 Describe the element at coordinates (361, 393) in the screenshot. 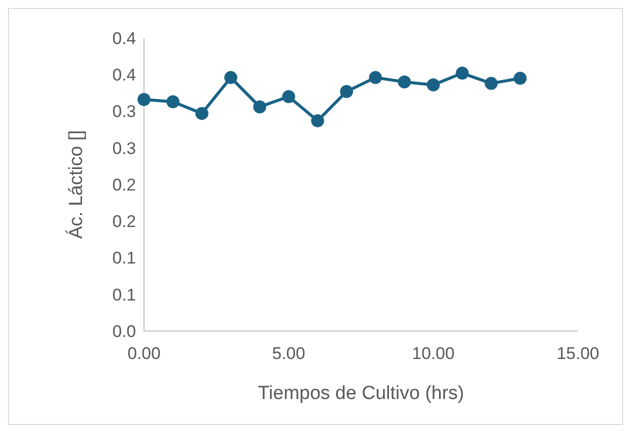

I see `x-axis-title: Tiempos de Cultivo (hrs)` at that location.